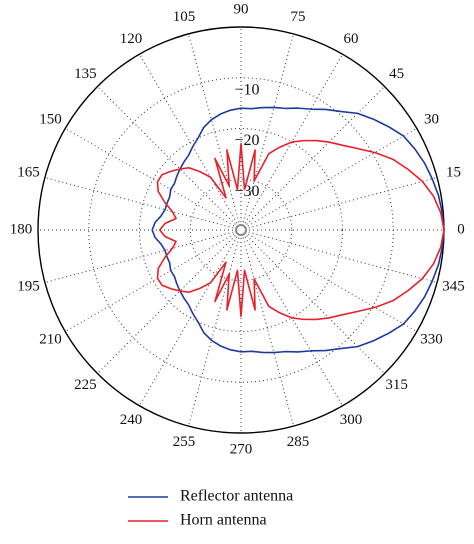 Image resolution: width=474 pixels, height=544 pixels. Describe the element at coordinates (246, 89) in the screenshot. I see `radial-tick-label: −10` at that location.